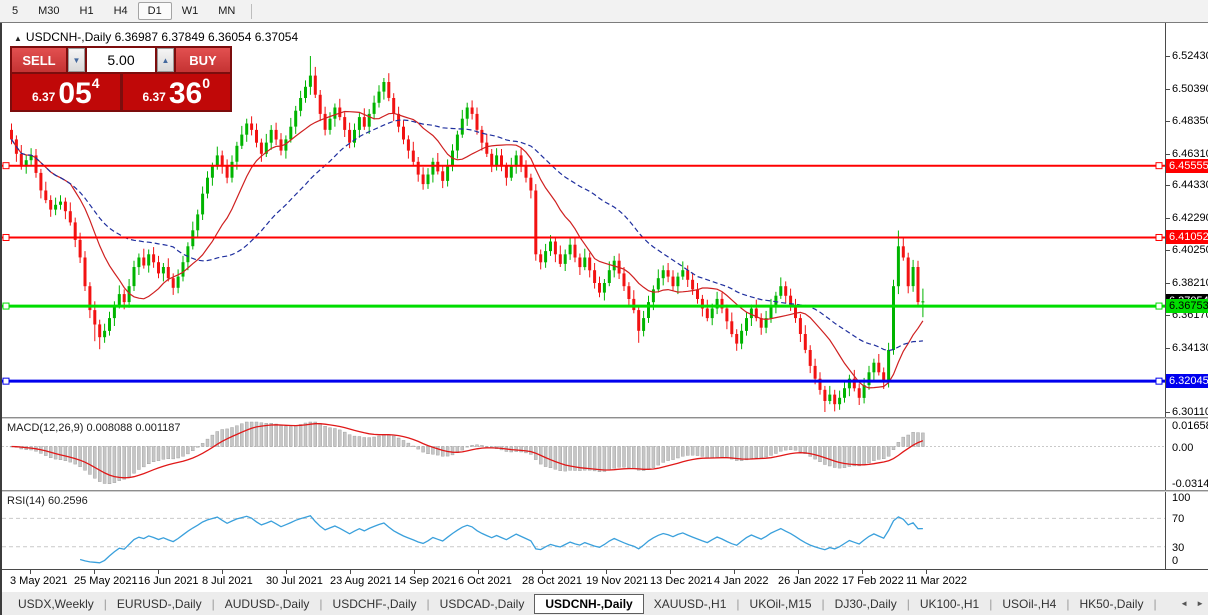 This screenshot has width=1208, height=615. I want to click on timeframe-h1: H1, so click(86, 11).